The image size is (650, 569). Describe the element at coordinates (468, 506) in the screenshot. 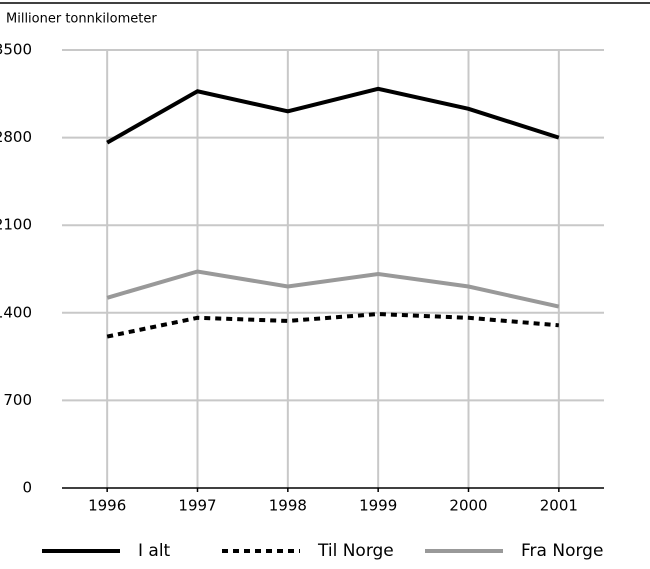

I see `x-tick-label: 2000` at that location.